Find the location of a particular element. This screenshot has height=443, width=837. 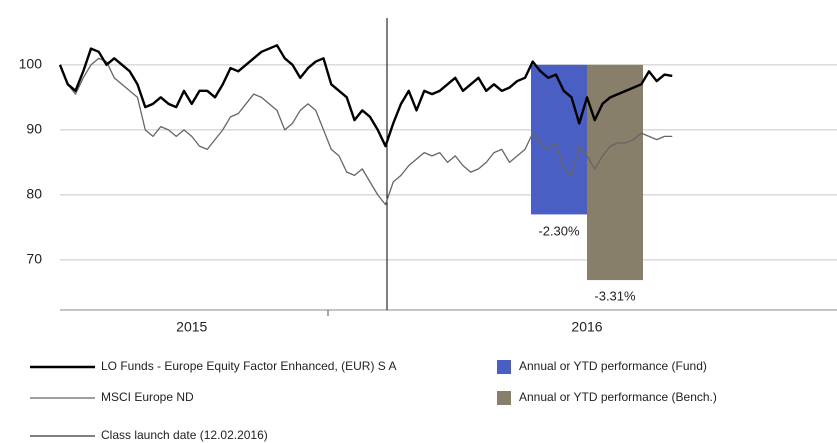

y-tick-label: 80 is located at coordinates (34, 194).